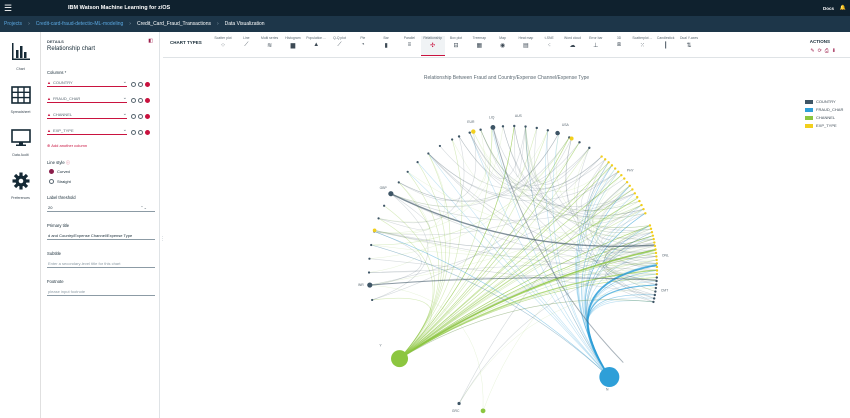  I want to click on breadcrumb-projects: Projects, so click(13, 24).